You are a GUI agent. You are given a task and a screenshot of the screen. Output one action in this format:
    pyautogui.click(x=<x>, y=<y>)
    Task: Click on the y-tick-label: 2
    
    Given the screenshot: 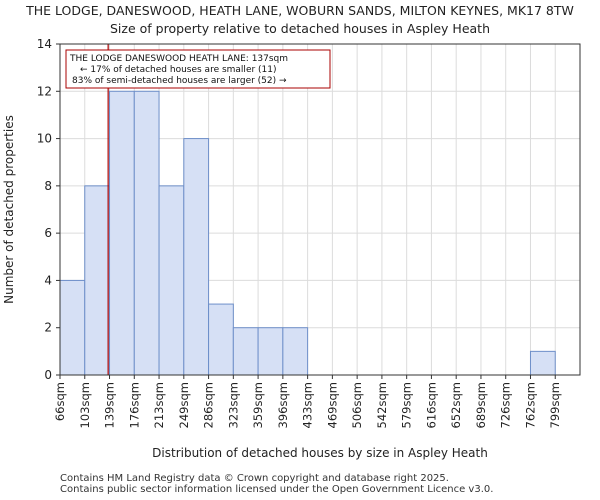 What is the action you would take?
    pyautogui.click(x=48, y=328)
    